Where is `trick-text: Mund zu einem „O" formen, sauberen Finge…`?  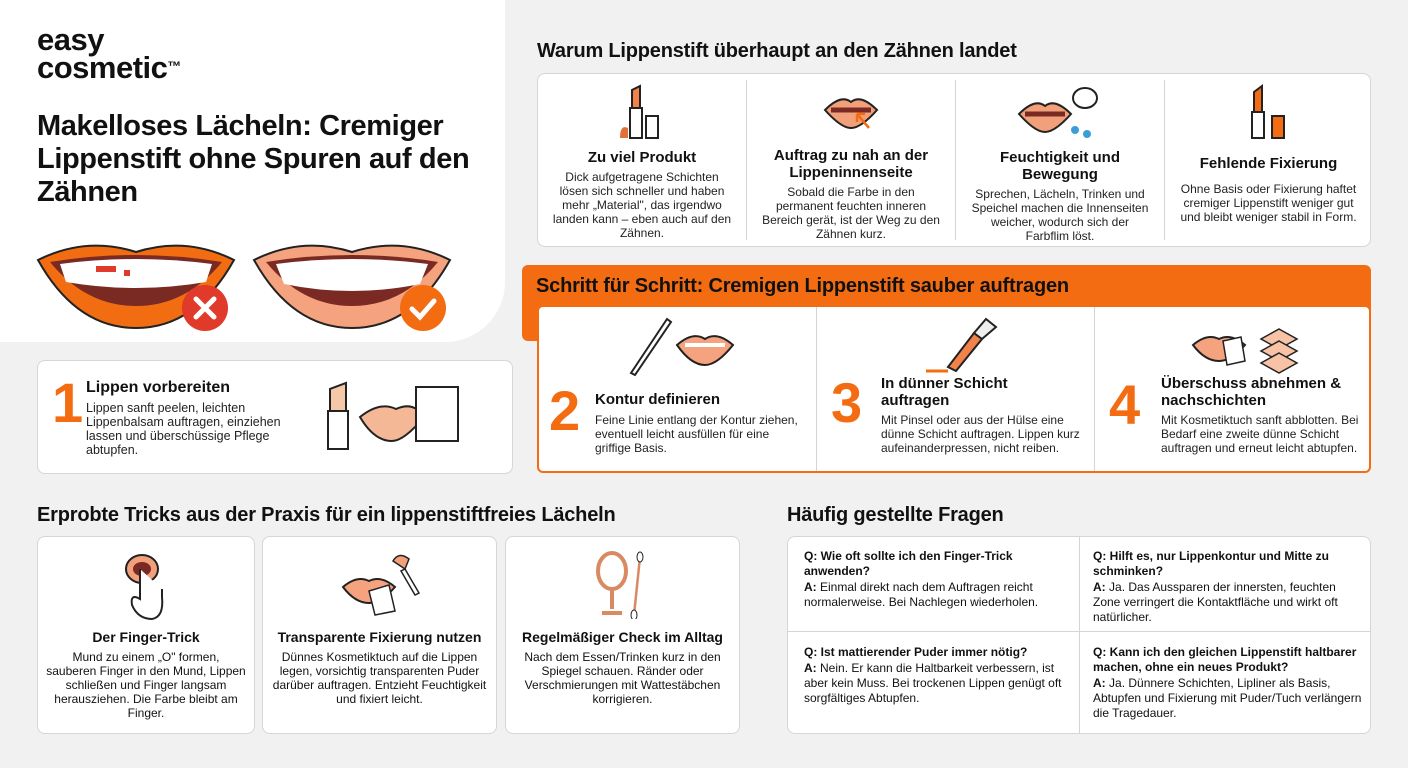 trick-text: Mund zu einem „O" formen, sauberen Finge… is located at coordinates (146, 685).